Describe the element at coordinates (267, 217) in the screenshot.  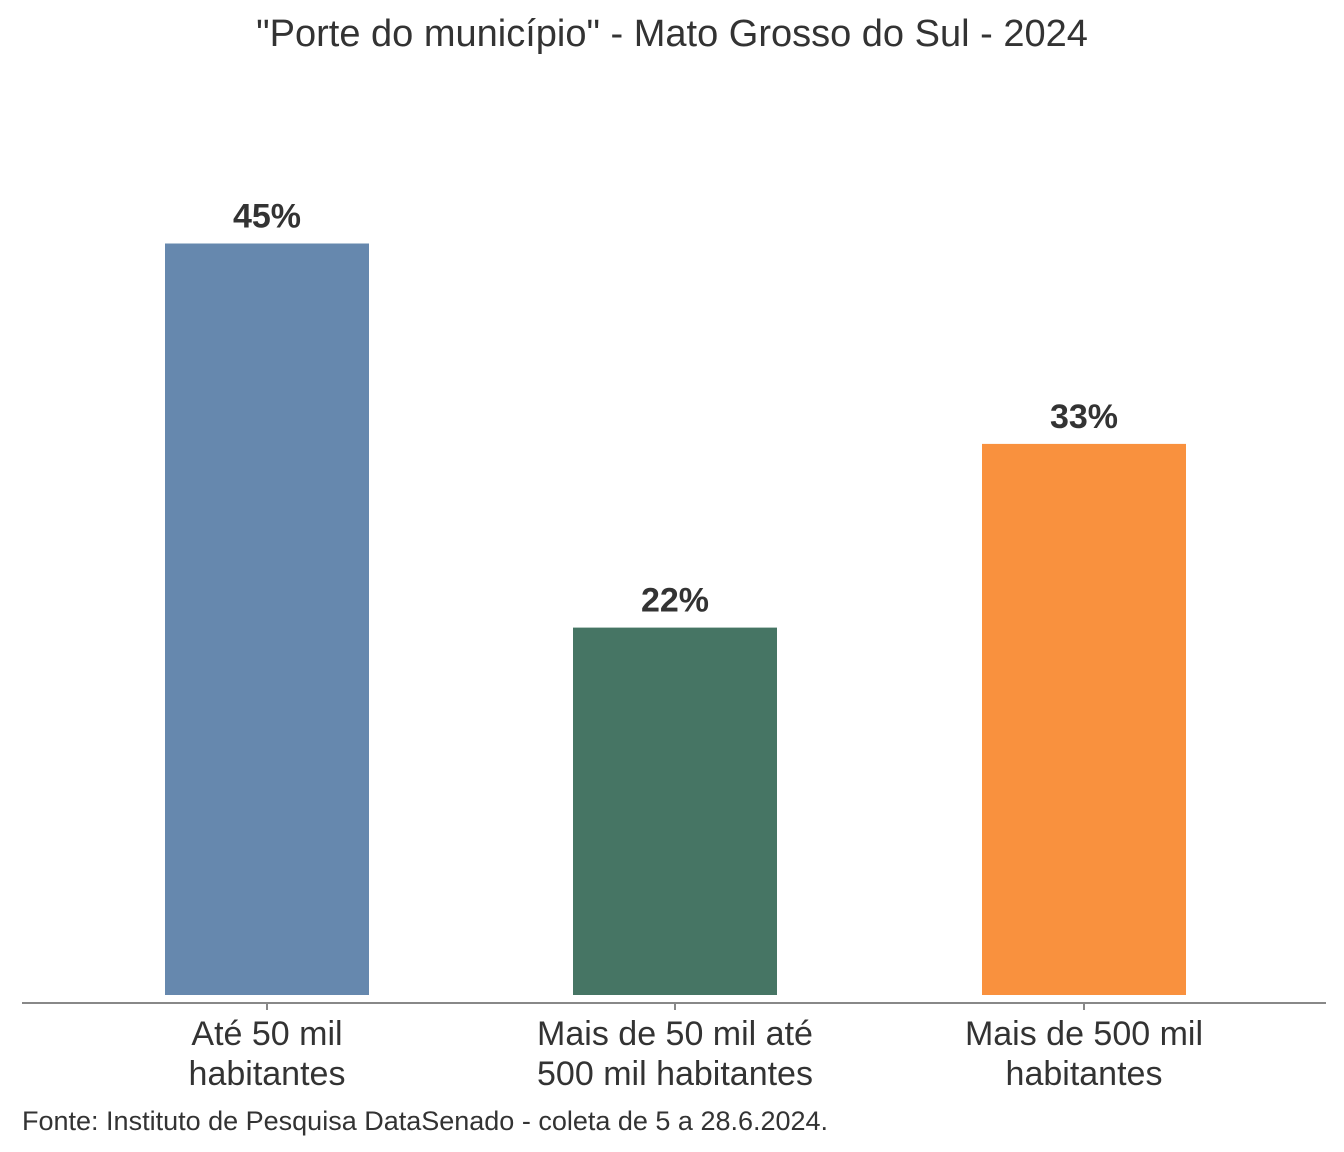
I see `value-label-1: 45%` at that location.